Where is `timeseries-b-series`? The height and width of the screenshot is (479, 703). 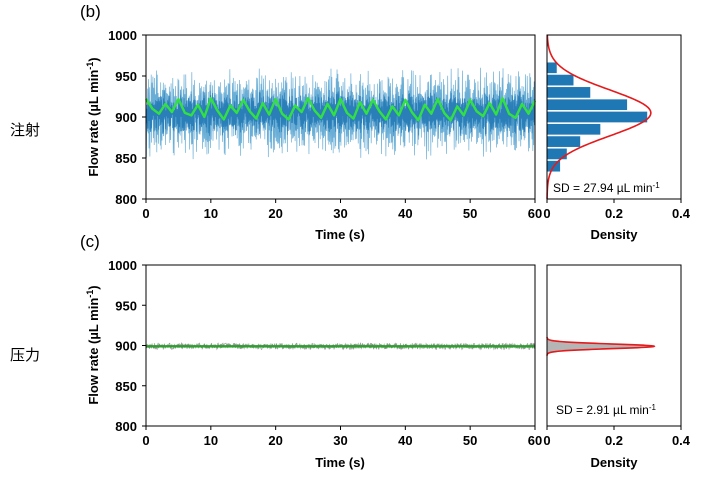
timeseries-b-series is located at coordinates (340, 113).